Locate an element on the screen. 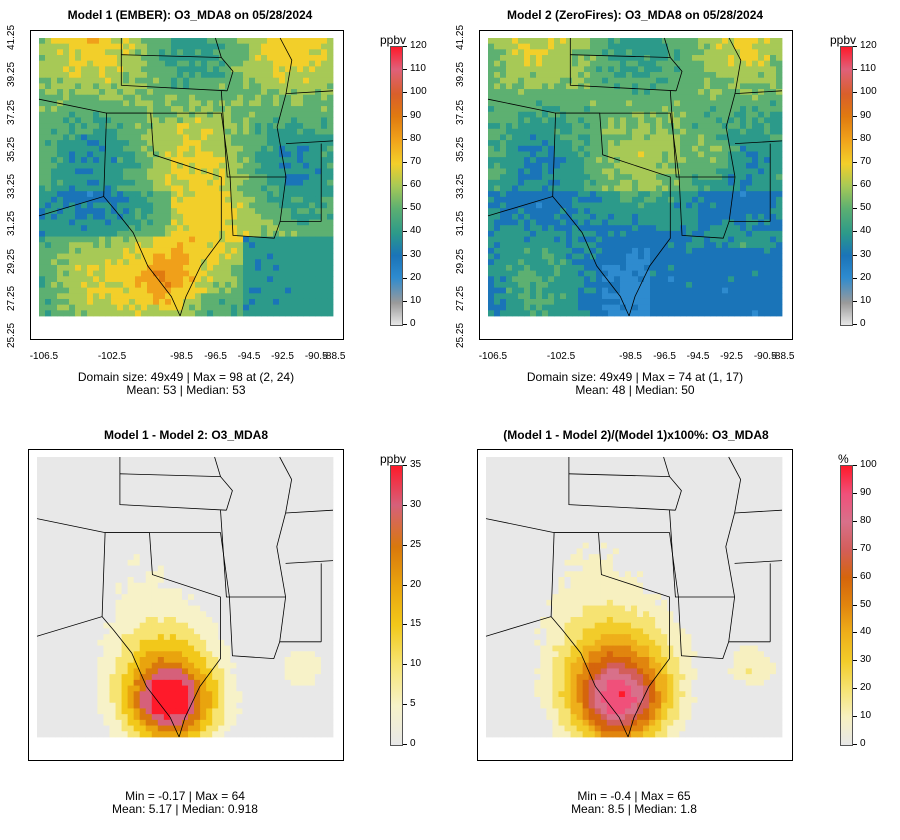  x-tick-label: -96.5 is located at coordinates (664, 356).